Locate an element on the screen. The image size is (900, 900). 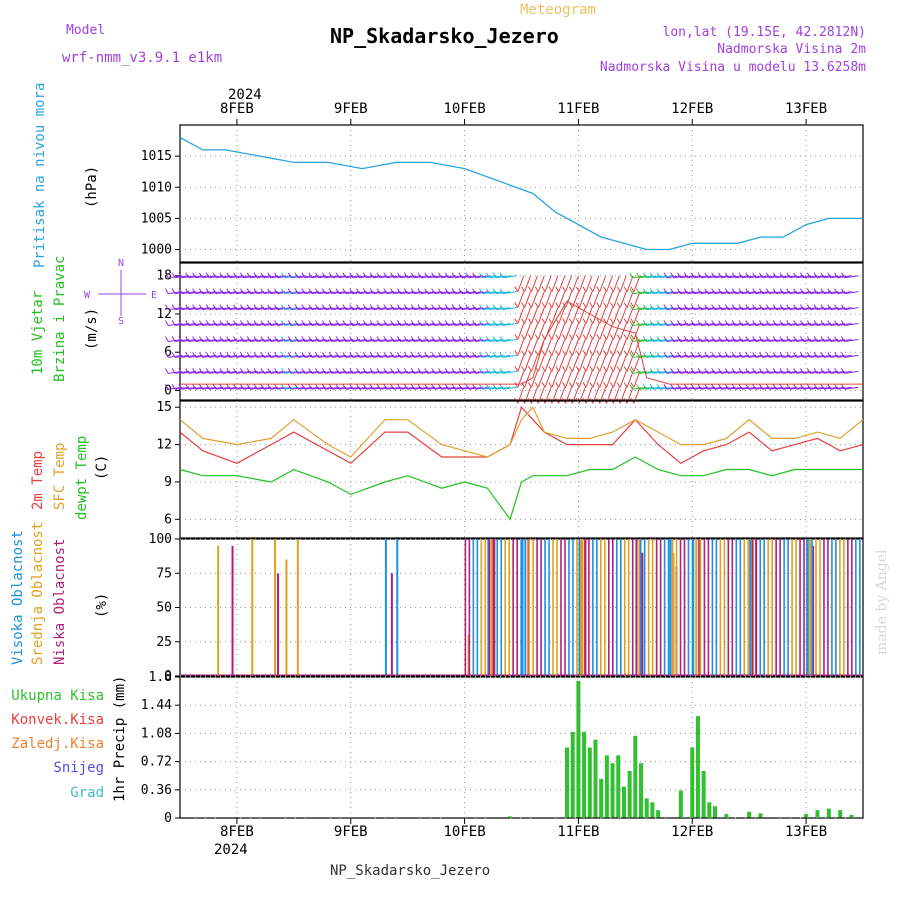
model-altitude: Nadmorska Visina u modelu 13.6258m is located at coordinates (733, 67).